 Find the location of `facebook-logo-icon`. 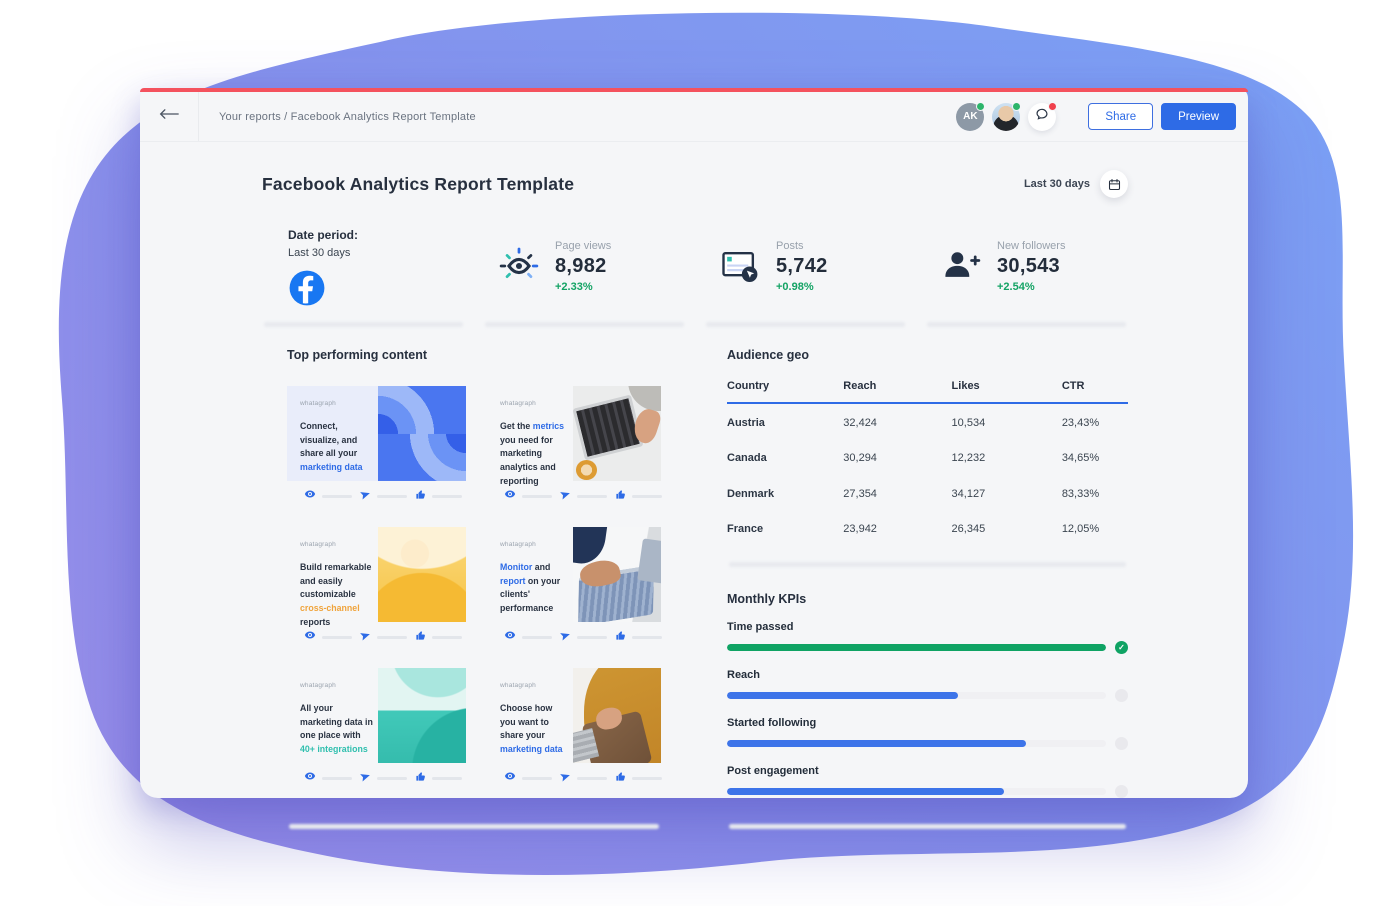

facebook-logo-icon is located at coordinates (376, 290).